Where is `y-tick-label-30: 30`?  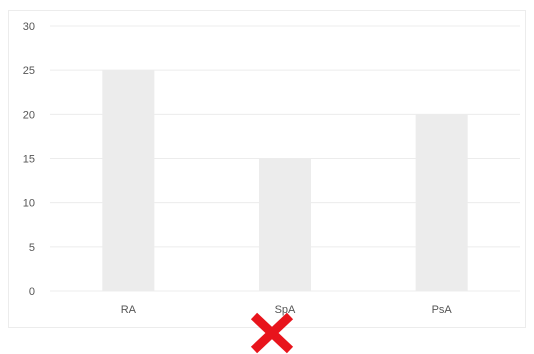
y-tick-label-30: 30 is located at coordinates (29, 27).